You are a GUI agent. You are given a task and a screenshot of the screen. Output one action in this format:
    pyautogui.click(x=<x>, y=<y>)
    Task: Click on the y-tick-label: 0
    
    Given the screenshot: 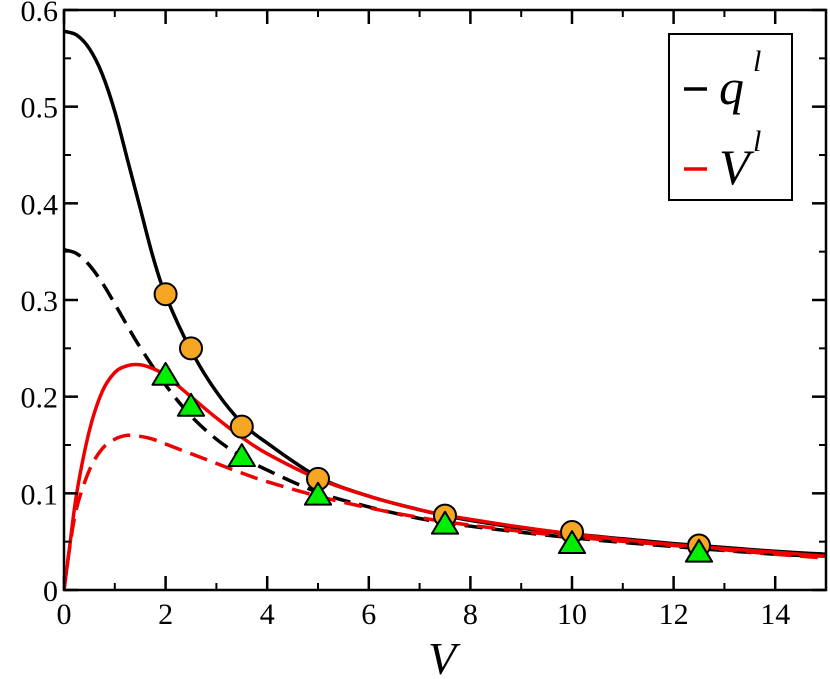 What is the action you would take?
    pyautogui.click(x=50, y=591)
    